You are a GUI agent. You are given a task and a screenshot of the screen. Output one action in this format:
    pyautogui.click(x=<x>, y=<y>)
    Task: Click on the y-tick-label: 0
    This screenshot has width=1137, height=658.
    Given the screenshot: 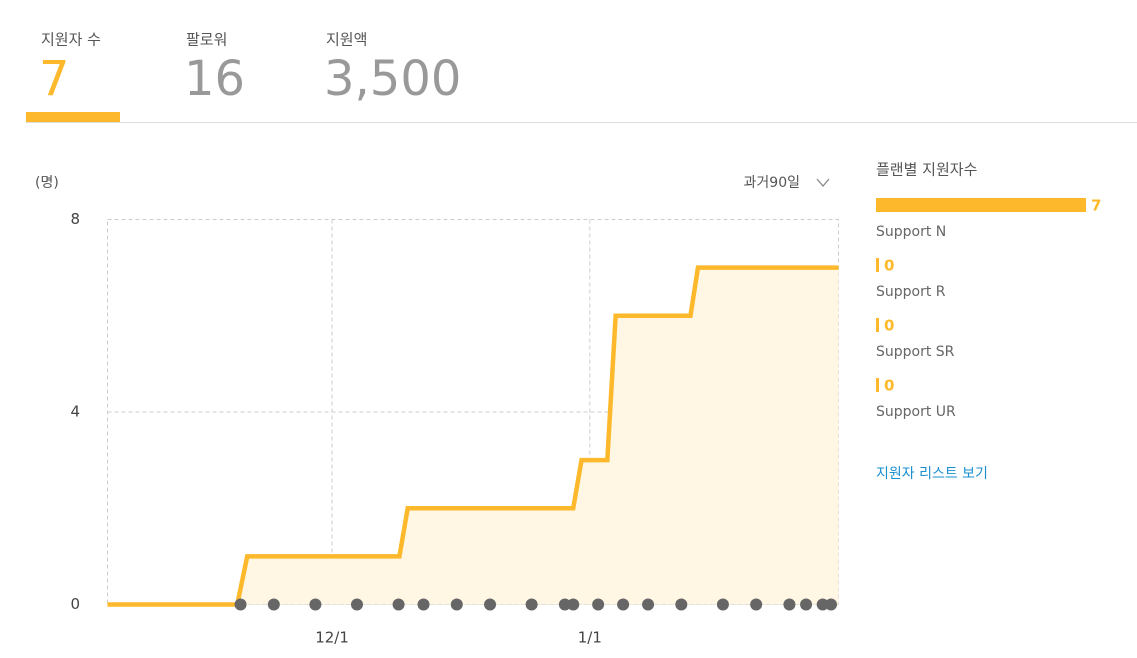 What is the action you would take?
    pyautogui.click(x=75, y=604)
    